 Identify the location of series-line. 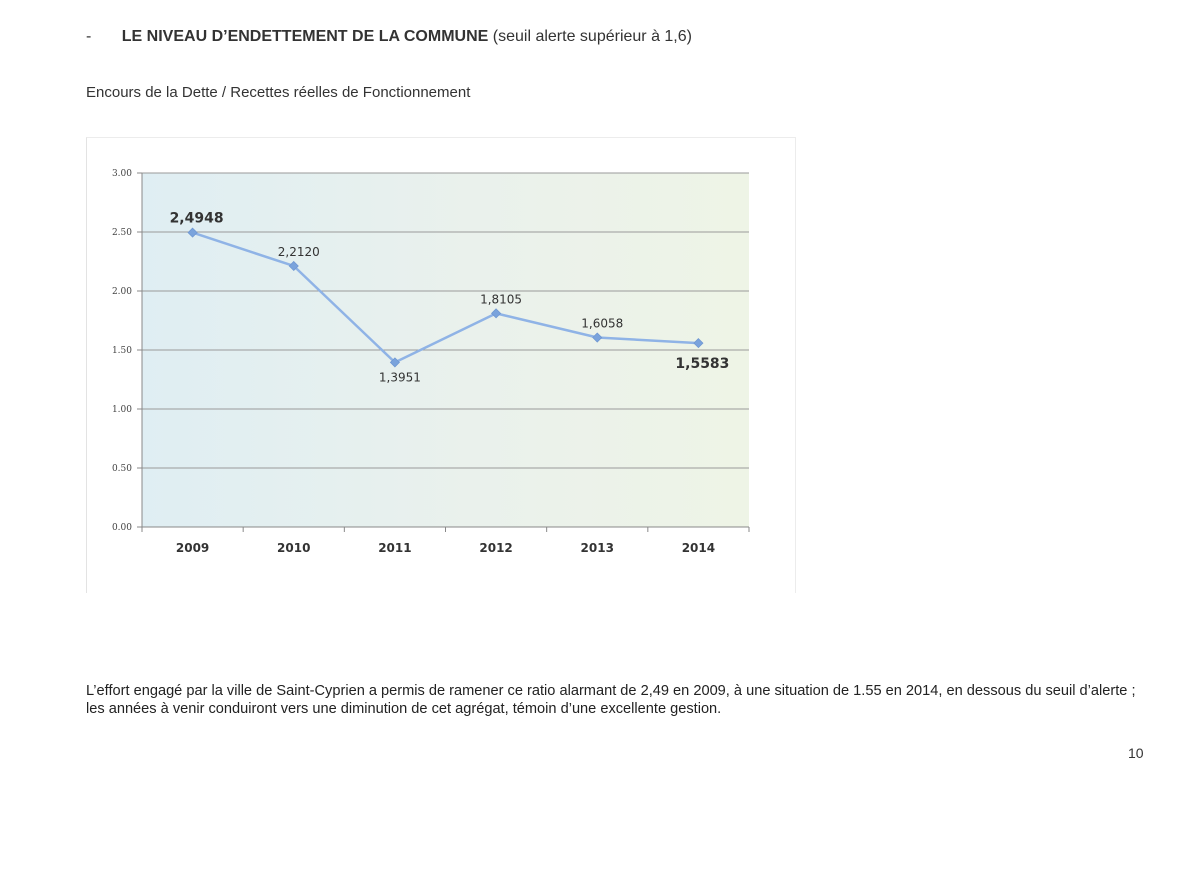
(445, 297).